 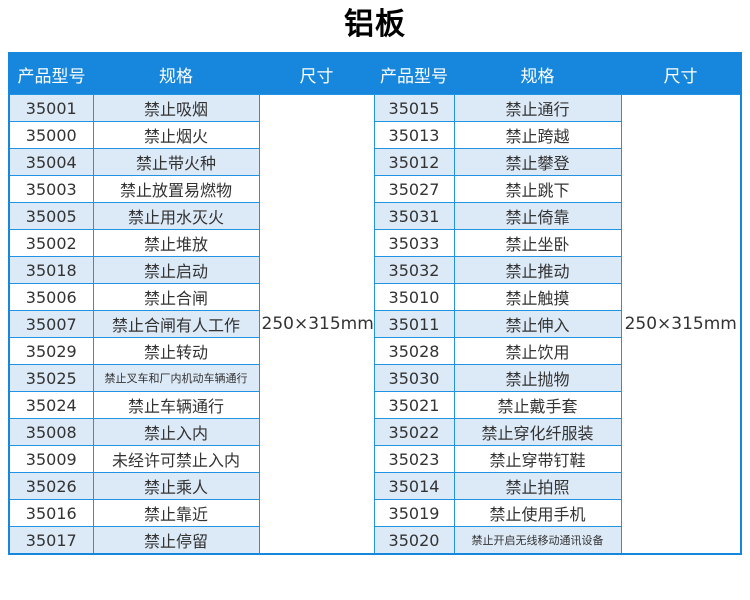 I want to click on table-row: 35017 禁止停留 35020 禁止开启无线移动通讯设备, so click(x=374, y=540).